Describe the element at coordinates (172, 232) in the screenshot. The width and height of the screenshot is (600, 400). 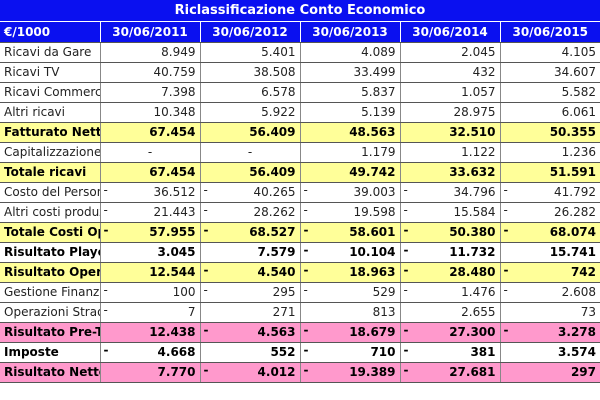
I see `cell-value: 57.955` at that location.